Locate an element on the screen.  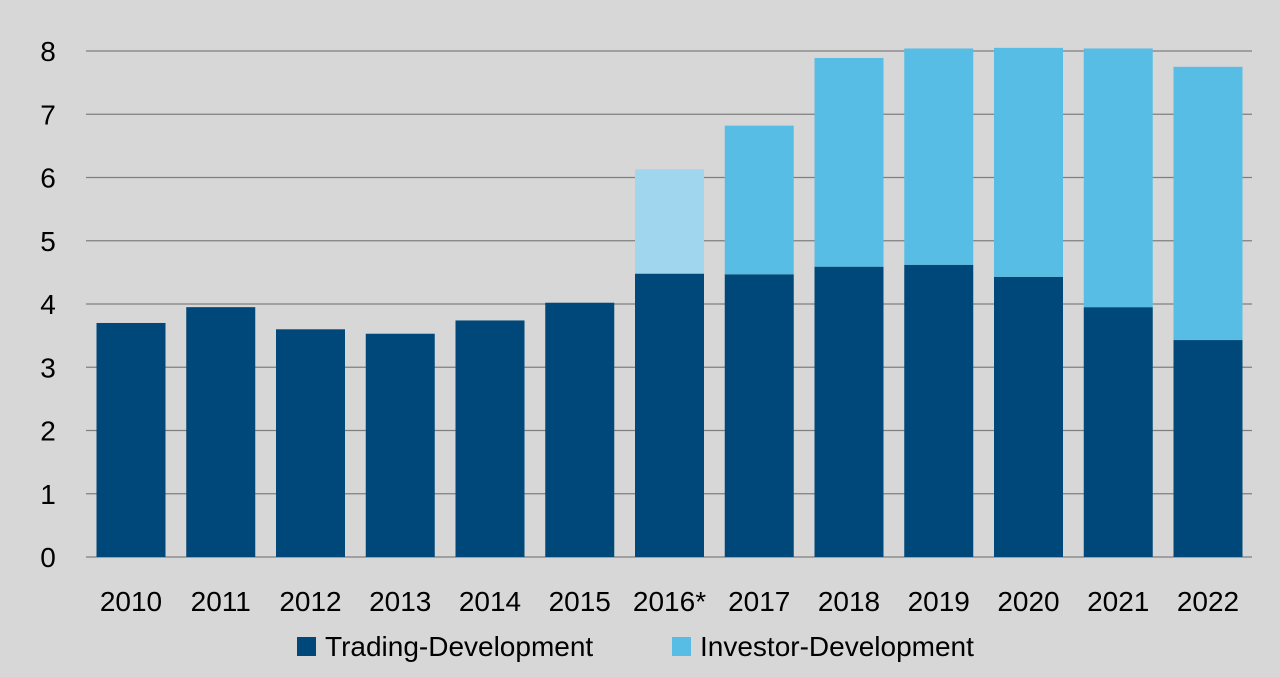
x-tick-label: 2014 is located at coordinates (490, 601).